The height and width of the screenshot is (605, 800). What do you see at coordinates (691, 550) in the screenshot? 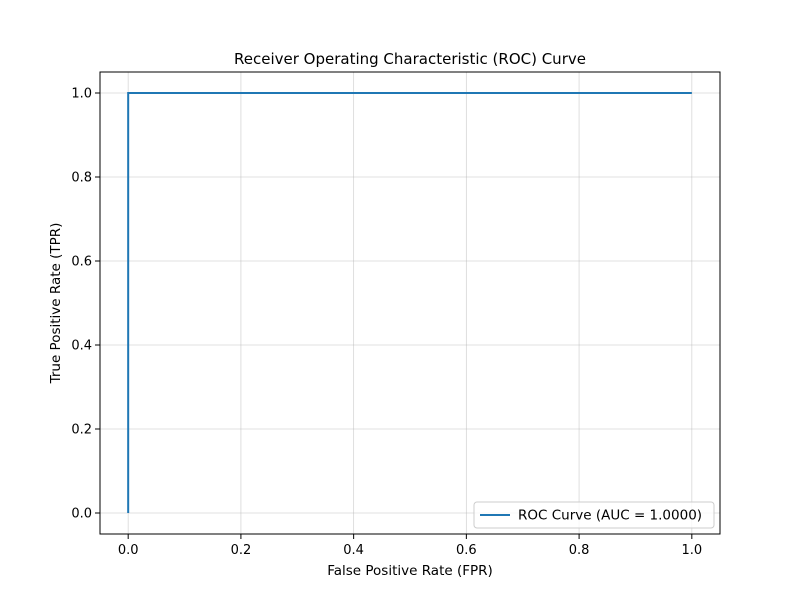
I see `x-tick-label: 1.0` at bounding box center [691, 550].